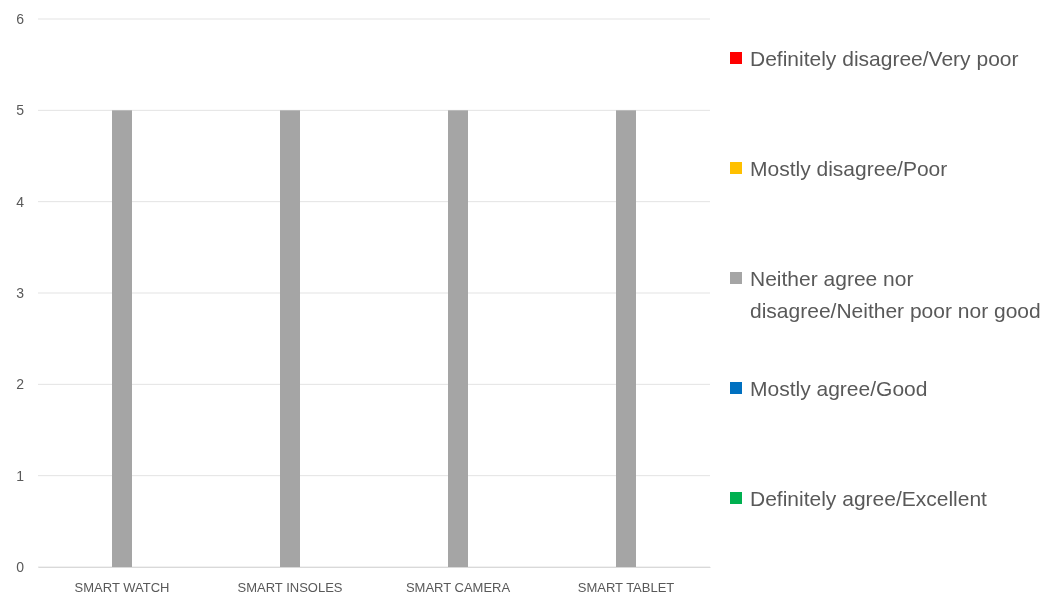 The image size is (1062, 598). I want to click on x-tick-label: SMART CAMERA, so click(458, 588).